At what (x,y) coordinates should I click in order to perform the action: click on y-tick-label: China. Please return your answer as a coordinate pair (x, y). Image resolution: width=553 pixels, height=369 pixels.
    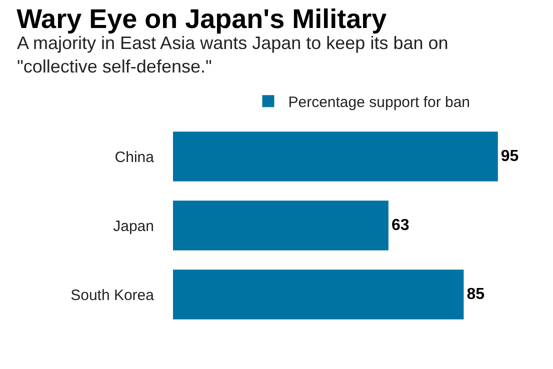
    Looking at the image, I should click on (134, 157).